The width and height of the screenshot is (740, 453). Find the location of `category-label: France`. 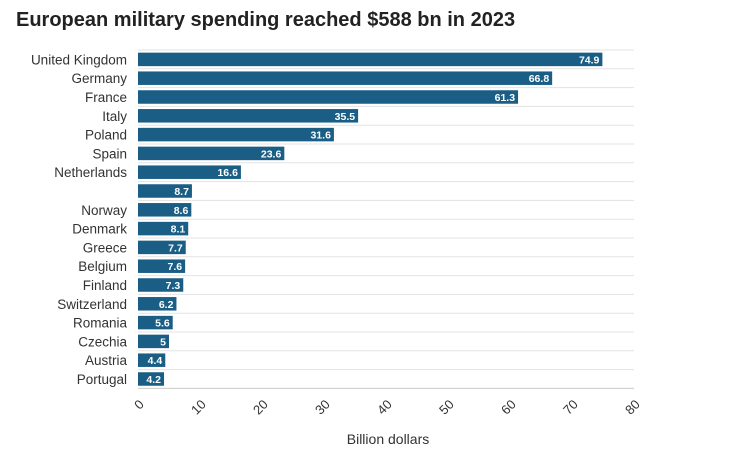

category-label: France is located at coordinates (106, 97).